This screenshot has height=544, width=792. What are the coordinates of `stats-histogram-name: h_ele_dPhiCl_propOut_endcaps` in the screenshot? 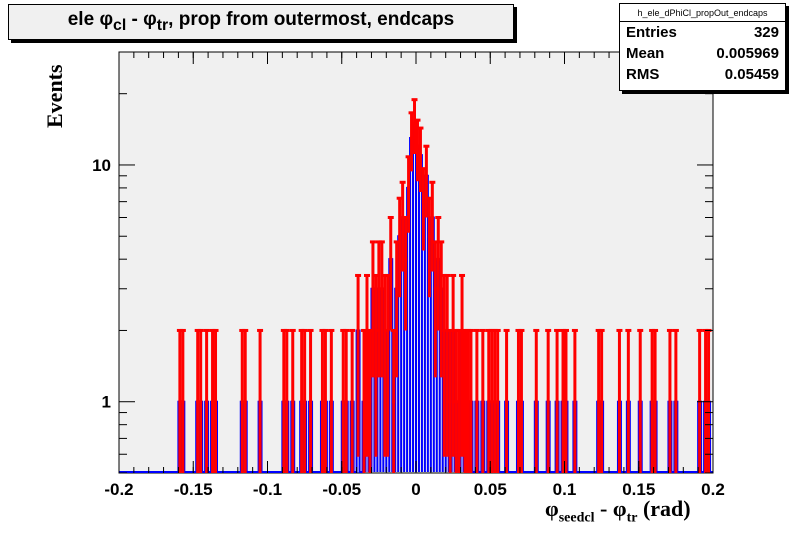 It's located at (702, 13).